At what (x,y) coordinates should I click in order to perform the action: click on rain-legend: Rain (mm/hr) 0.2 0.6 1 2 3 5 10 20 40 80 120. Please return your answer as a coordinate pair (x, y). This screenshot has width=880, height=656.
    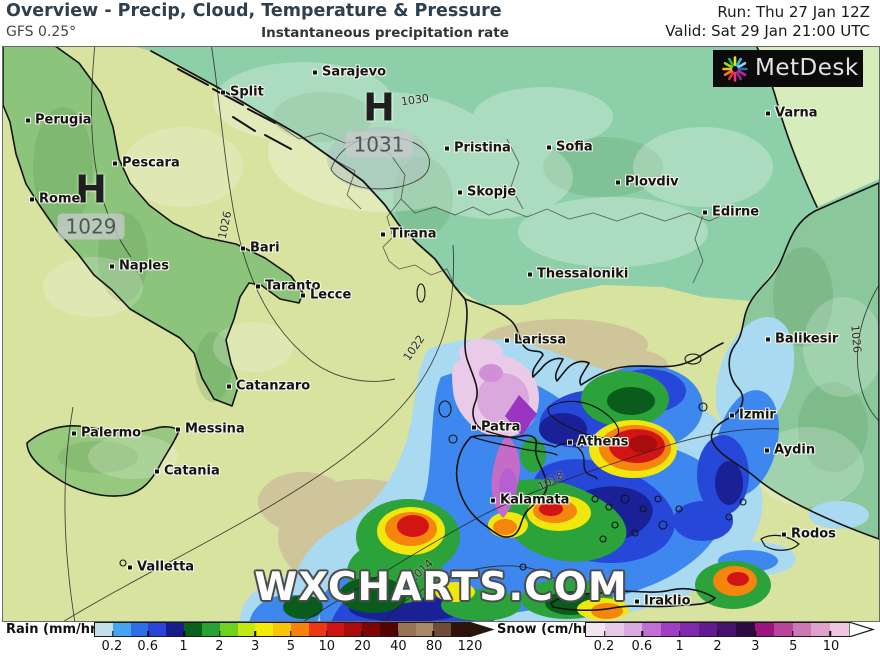
    Looking at the image, I should click on (250, 639).